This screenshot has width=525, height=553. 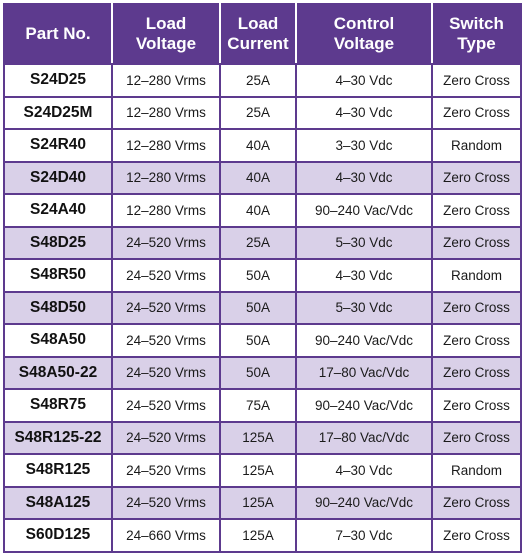 I want to click on part-no-cell: S48A125, so click(x=58, y=502).